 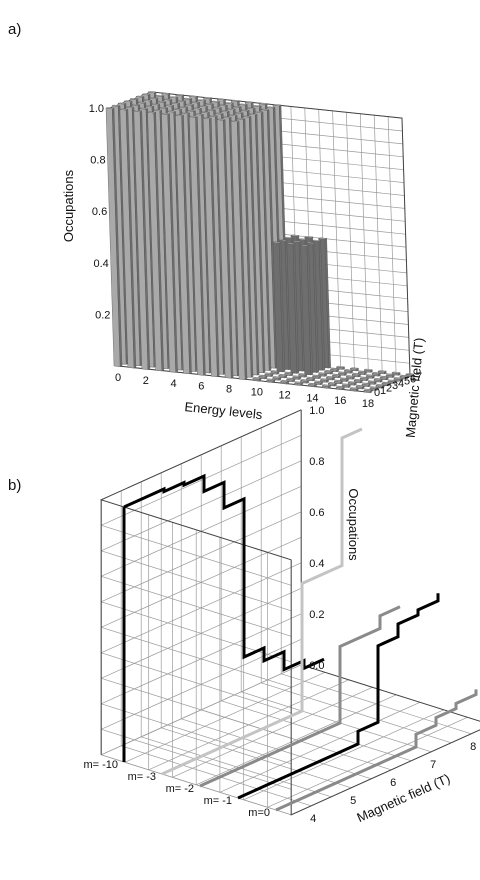 I want to click on z-tick-label: 0.2, so click(x=316, y=615).